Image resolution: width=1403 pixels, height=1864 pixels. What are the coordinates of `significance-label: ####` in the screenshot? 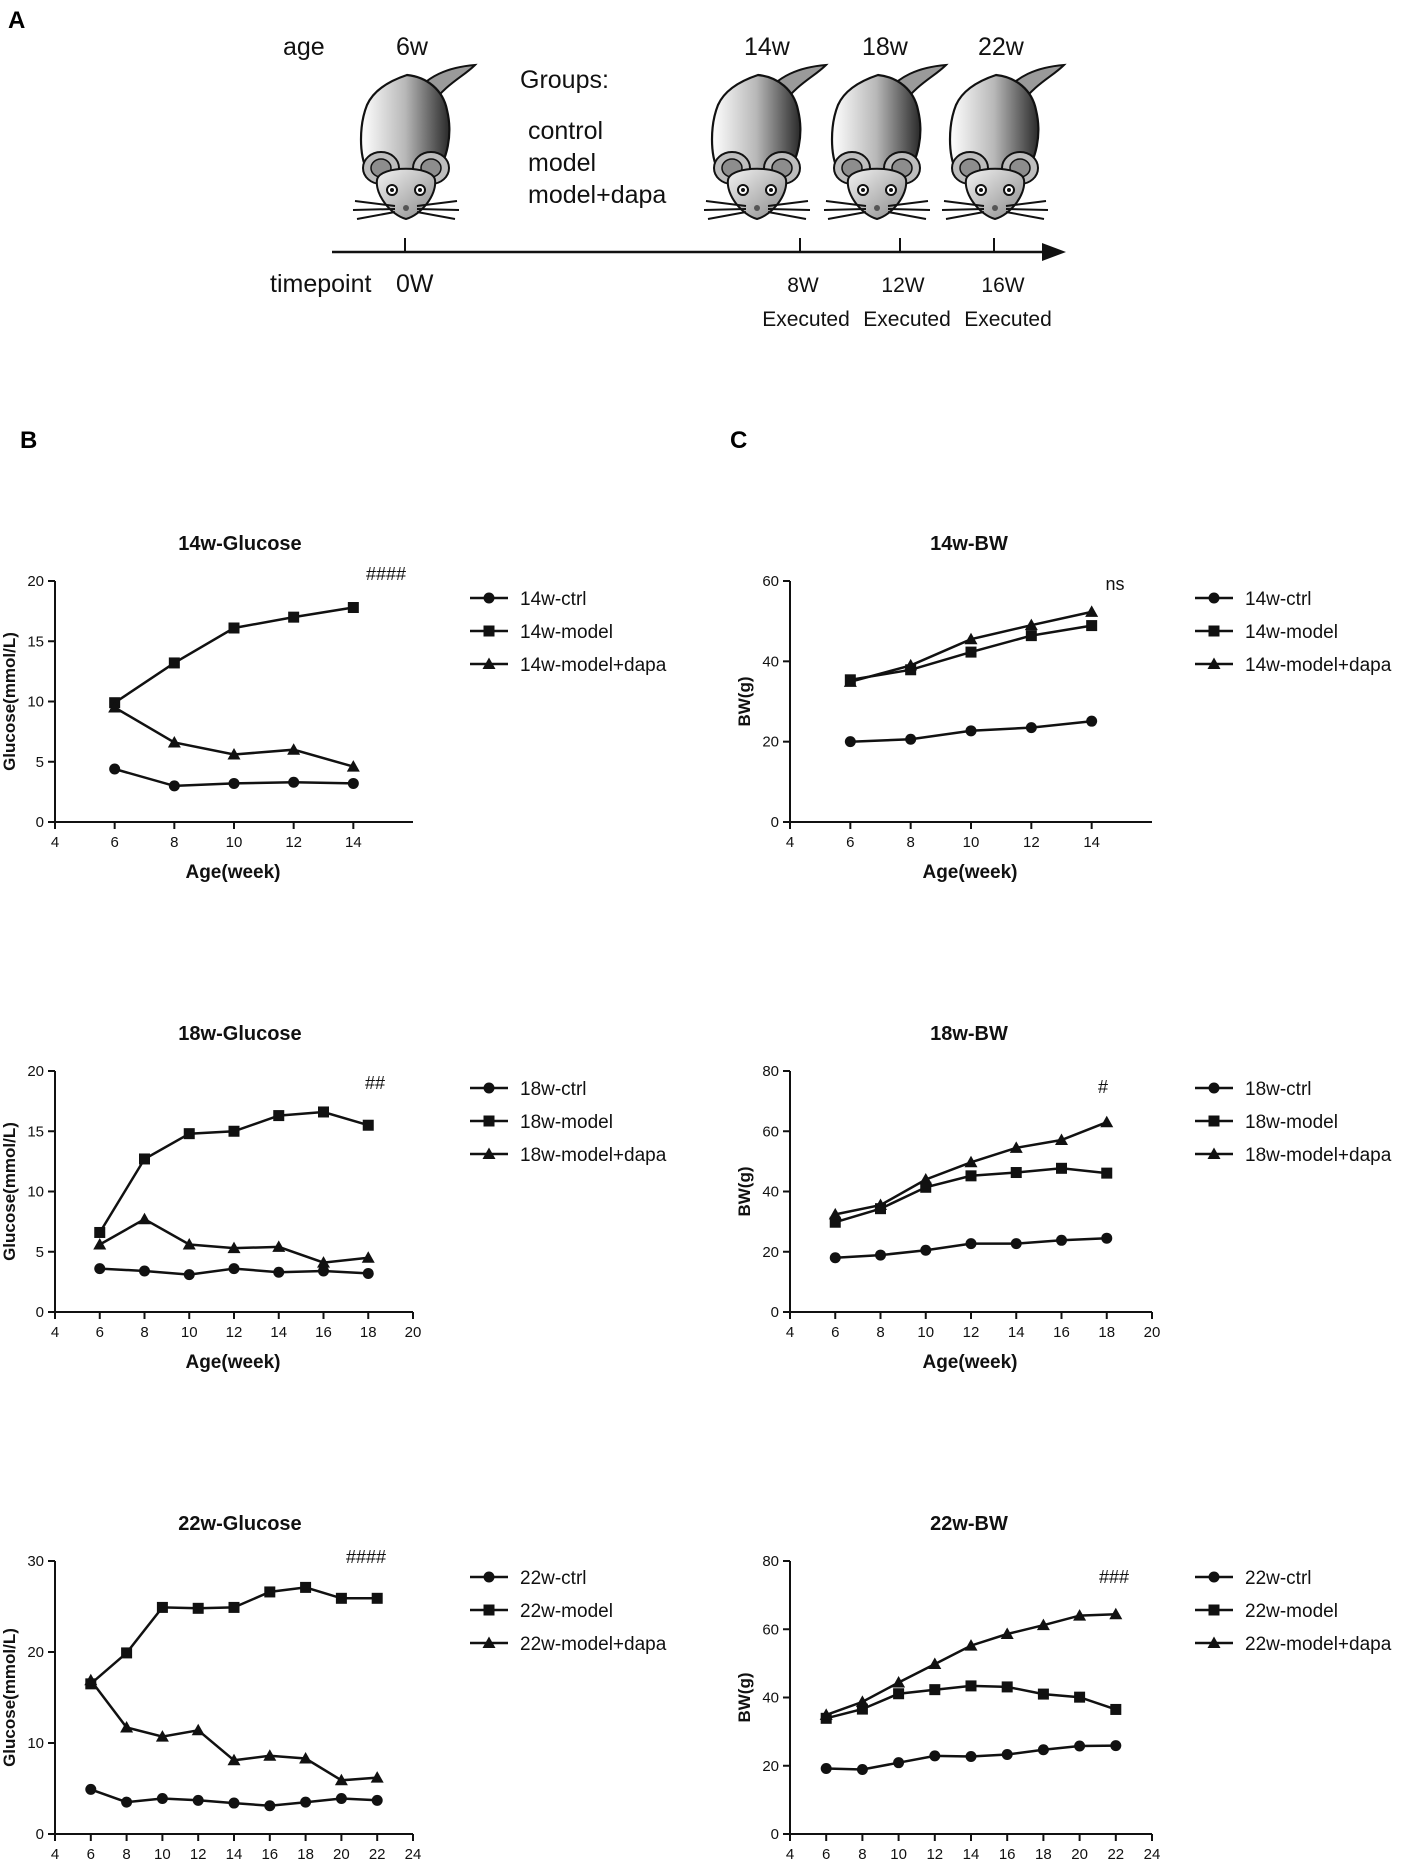 It's located at (366, 1557).